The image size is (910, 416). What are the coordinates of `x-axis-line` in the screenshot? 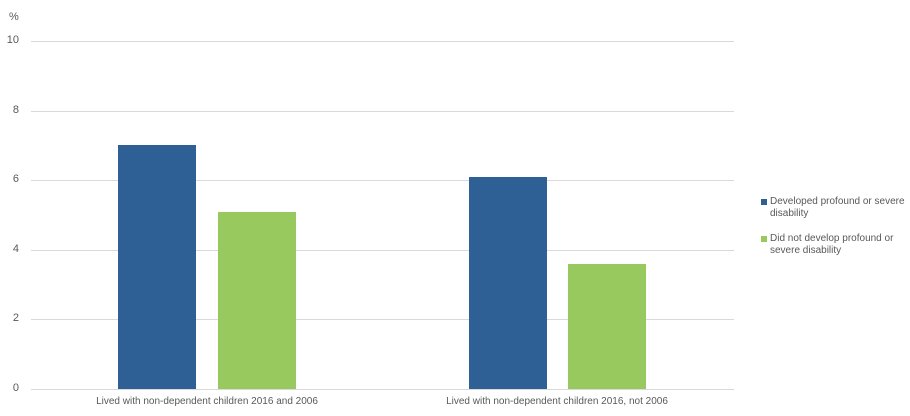 It's located at (382, 389).